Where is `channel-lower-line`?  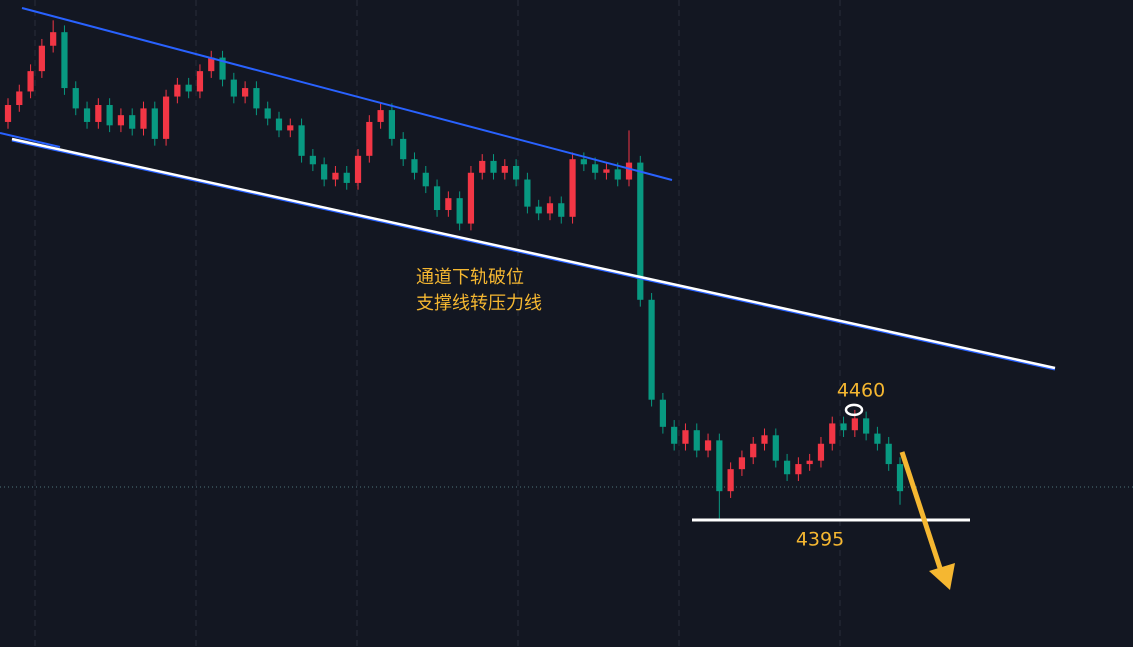
channel-lower-line is located at coordinates (30, 140).